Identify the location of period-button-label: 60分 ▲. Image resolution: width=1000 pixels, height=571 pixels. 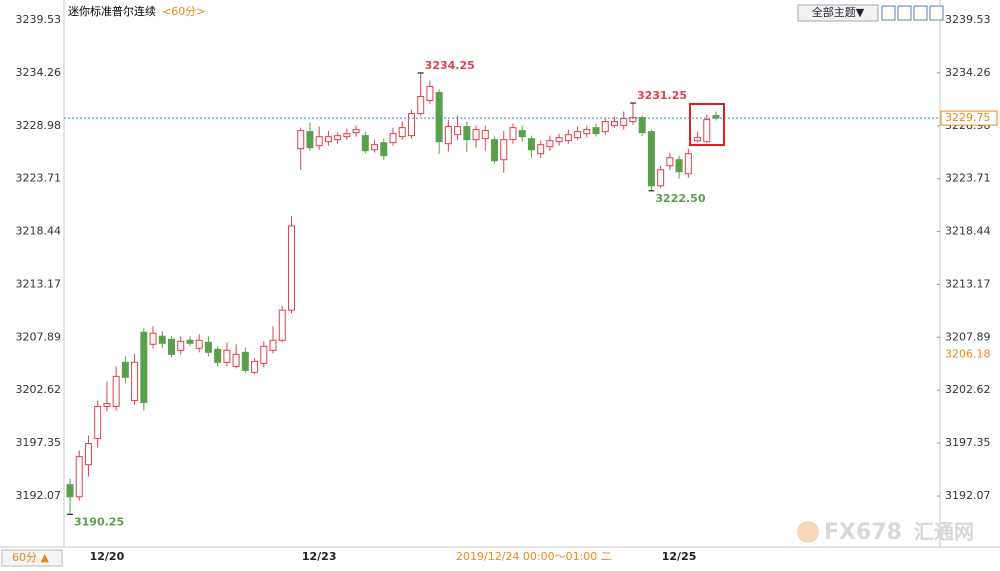
(30, 557).